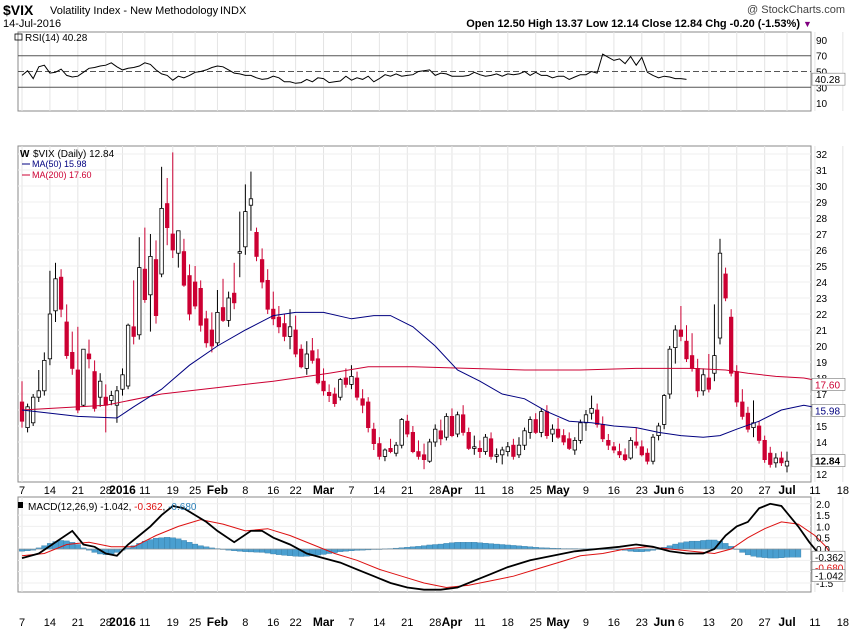  I want to click on value-tag: -1.042, so click(828, 576).